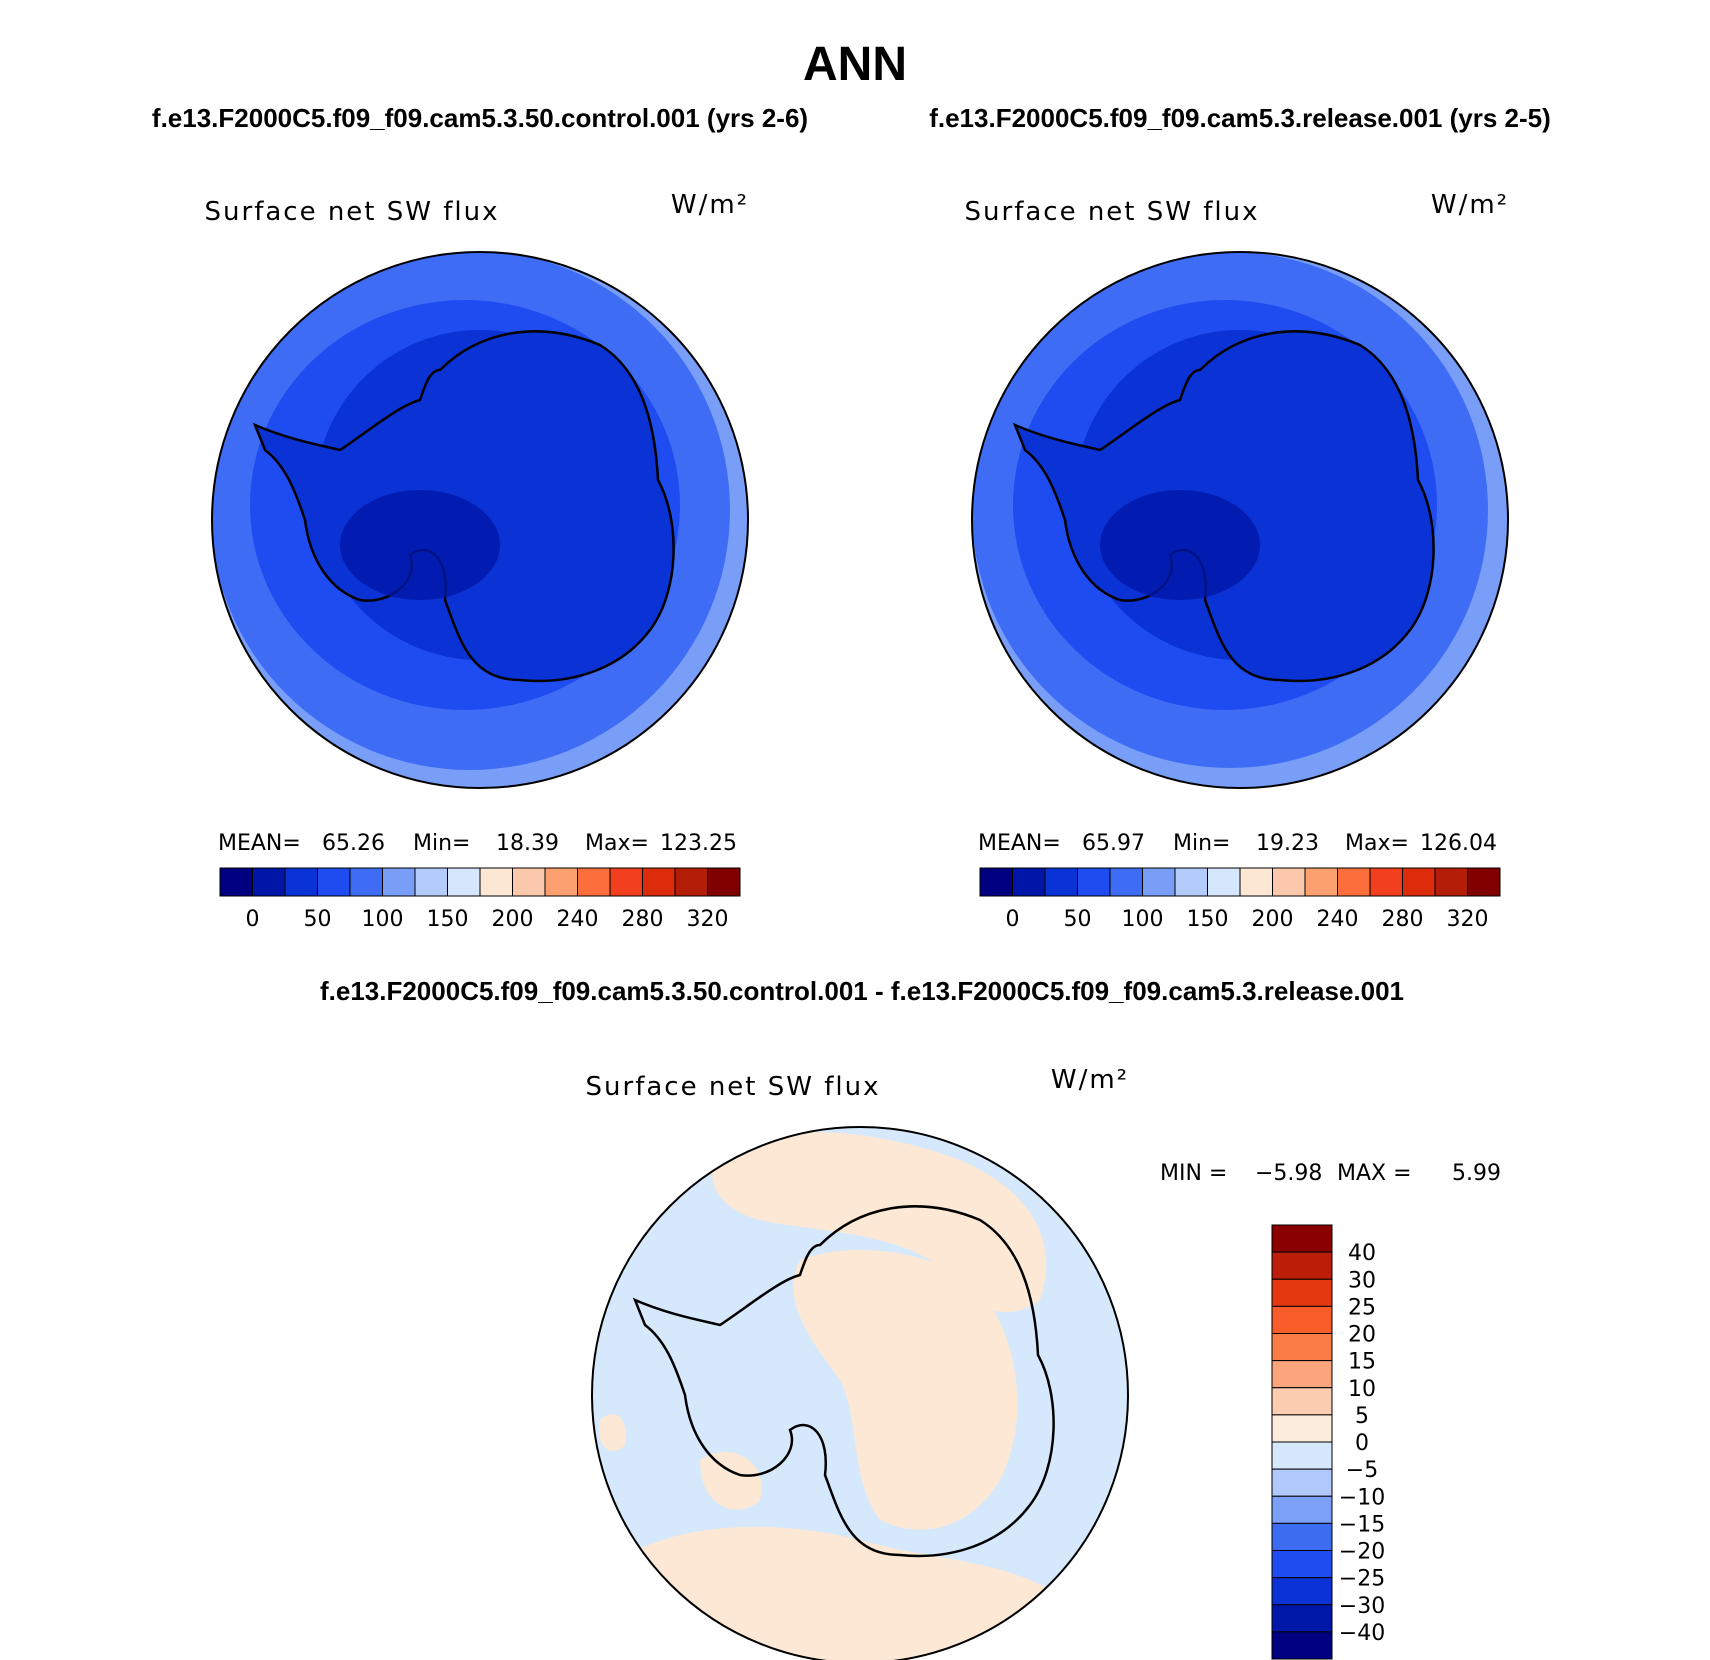  What do you see at coordinates (1362, 1606) in the screenshot?
I see `colorbar-tick-label: −30` at bounding box center [1362, 1606].